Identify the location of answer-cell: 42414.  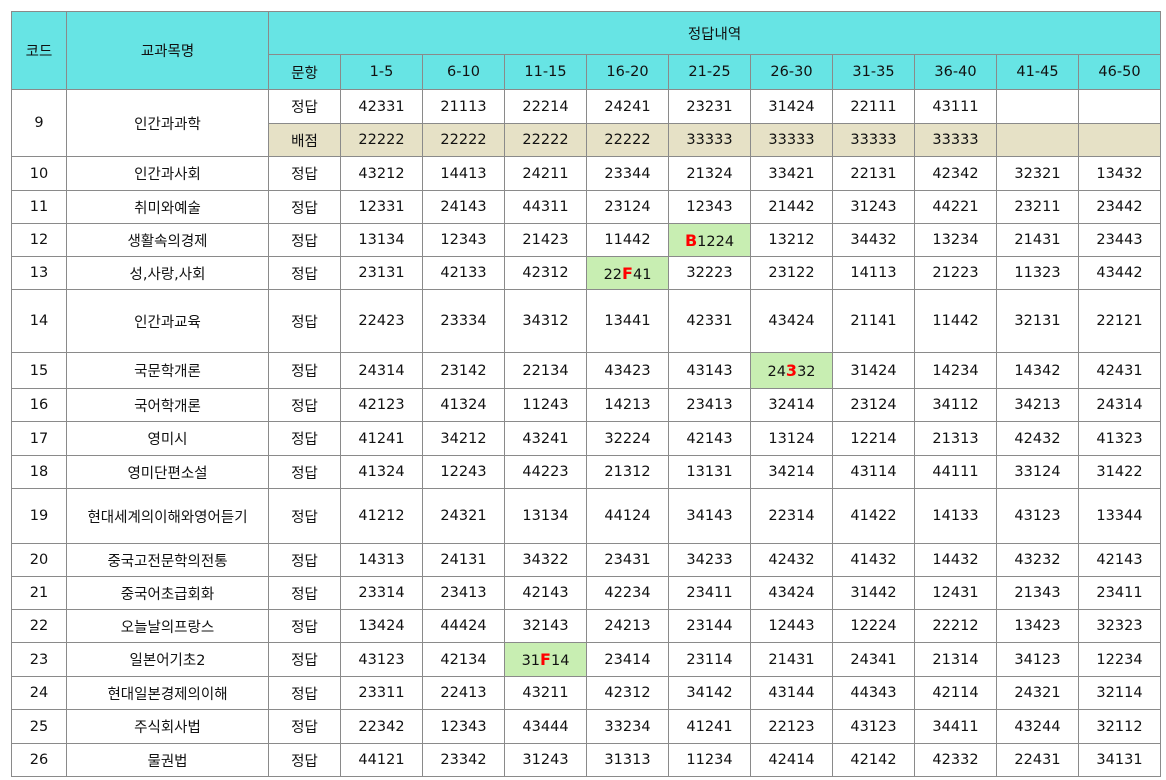
(791, 760).